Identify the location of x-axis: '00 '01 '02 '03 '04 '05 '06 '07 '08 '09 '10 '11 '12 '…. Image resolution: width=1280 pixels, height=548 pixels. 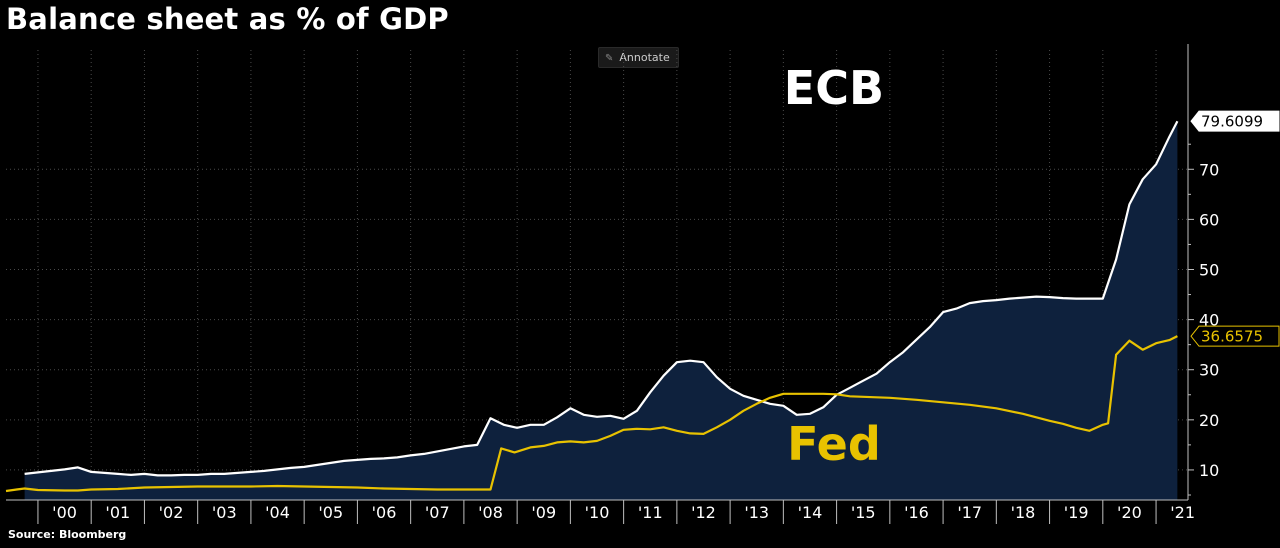
(600, 511).